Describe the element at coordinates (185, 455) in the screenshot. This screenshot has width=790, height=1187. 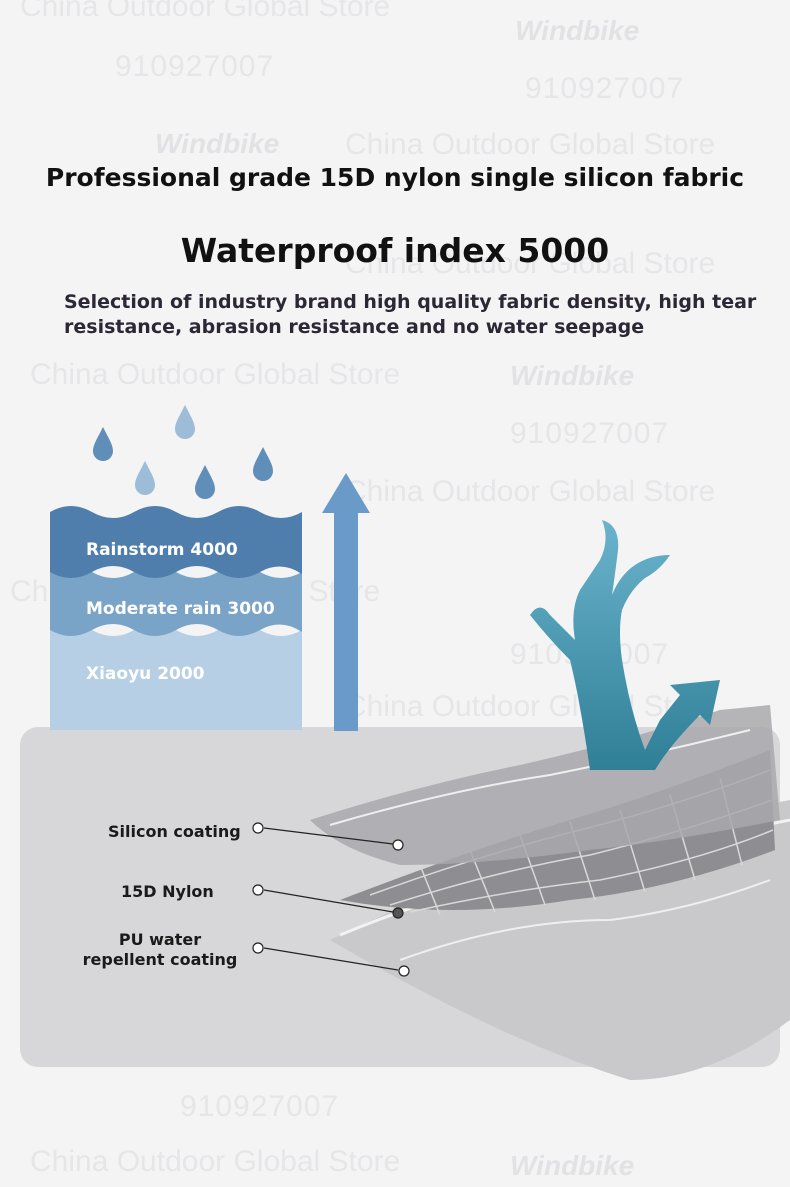
I see `raindrops-icon` at that location.